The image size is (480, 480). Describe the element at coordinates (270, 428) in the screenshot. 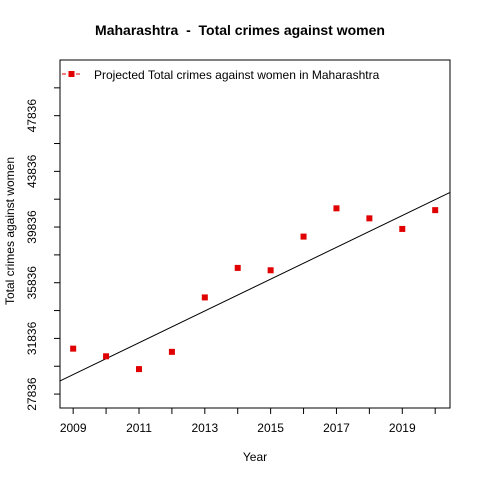

I see `x-tick-label: 2015` at that location.